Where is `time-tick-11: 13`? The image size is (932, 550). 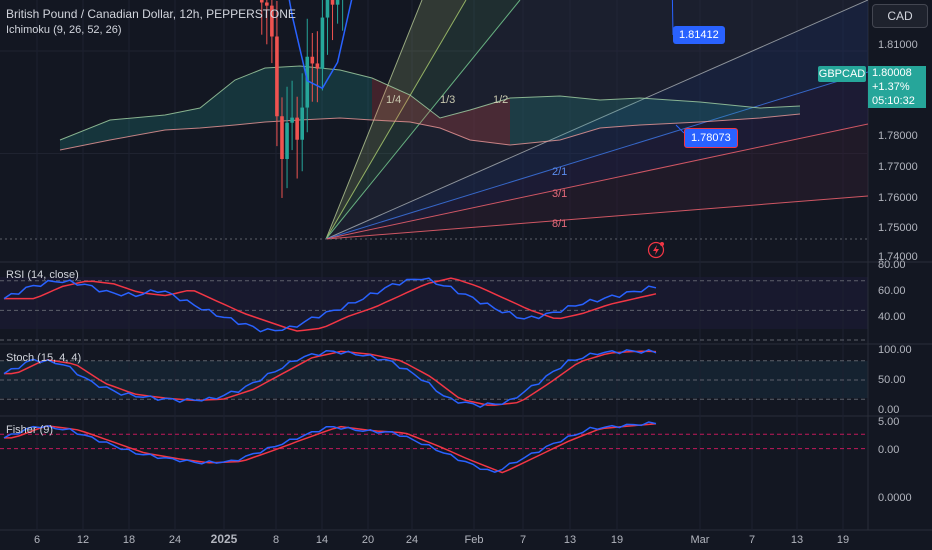 time-tick-11: 13 is located at coordinates (570, 540).